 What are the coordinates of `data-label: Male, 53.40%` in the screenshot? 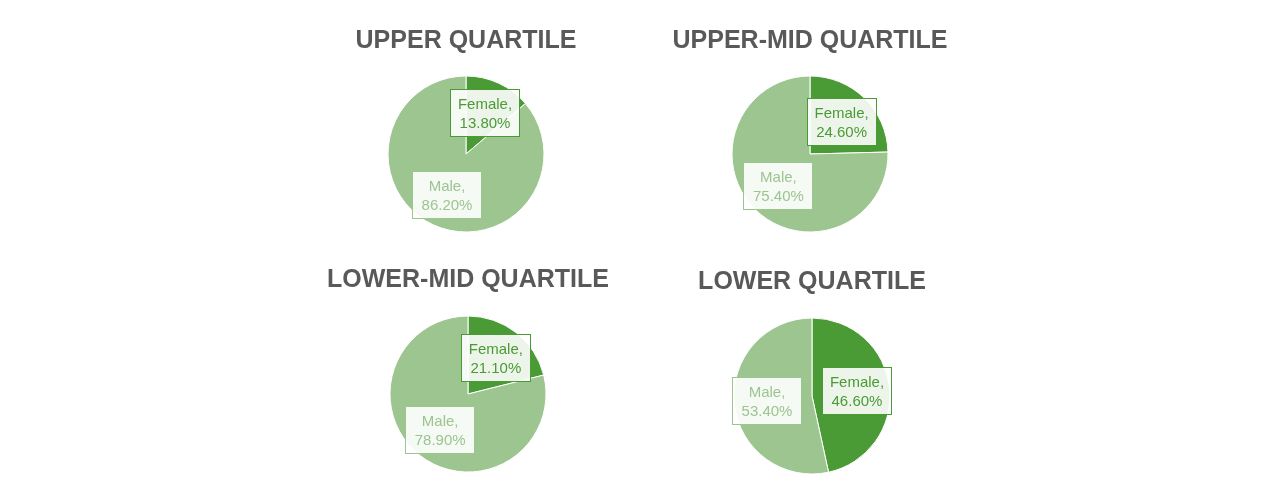 It's located at (767, 400).